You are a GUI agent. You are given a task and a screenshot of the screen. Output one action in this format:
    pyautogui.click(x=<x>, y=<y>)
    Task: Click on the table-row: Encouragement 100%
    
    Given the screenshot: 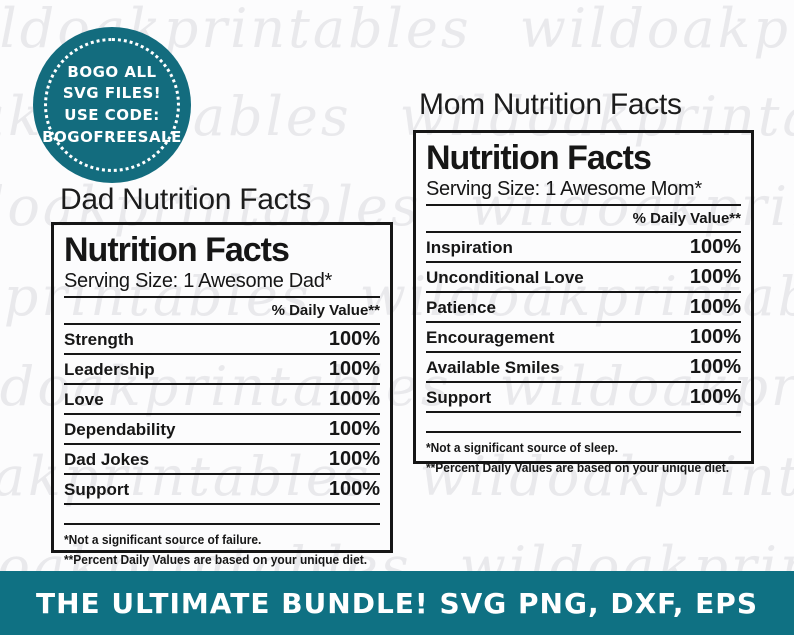 What is the action you would take?
    pyautogui.click(x=583, y=338)
    